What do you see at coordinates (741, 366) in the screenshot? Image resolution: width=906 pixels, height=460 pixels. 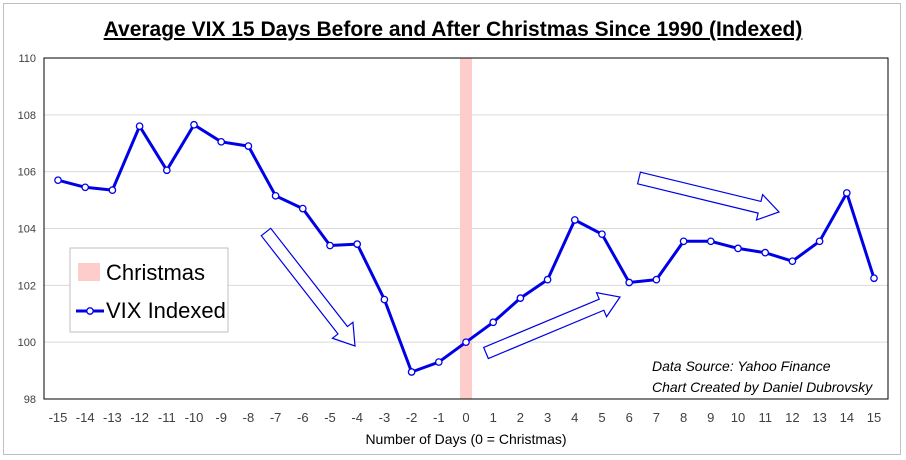 I see `annotation-data-source: Data Source: Yahoo Finance` at bounding box center [741, 366].